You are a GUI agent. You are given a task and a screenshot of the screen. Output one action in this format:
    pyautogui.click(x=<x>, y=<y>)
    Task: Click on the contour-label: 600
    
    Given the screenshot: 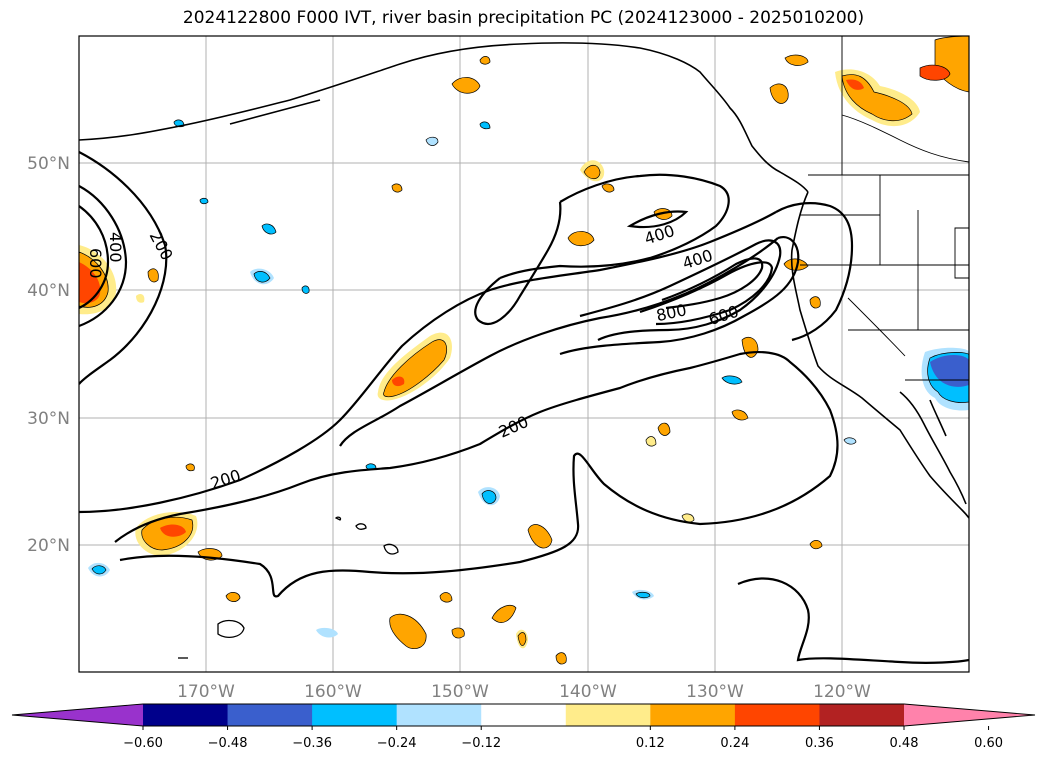 What is the action you would take?
    pyautogui.click(x=95, y=263)
    